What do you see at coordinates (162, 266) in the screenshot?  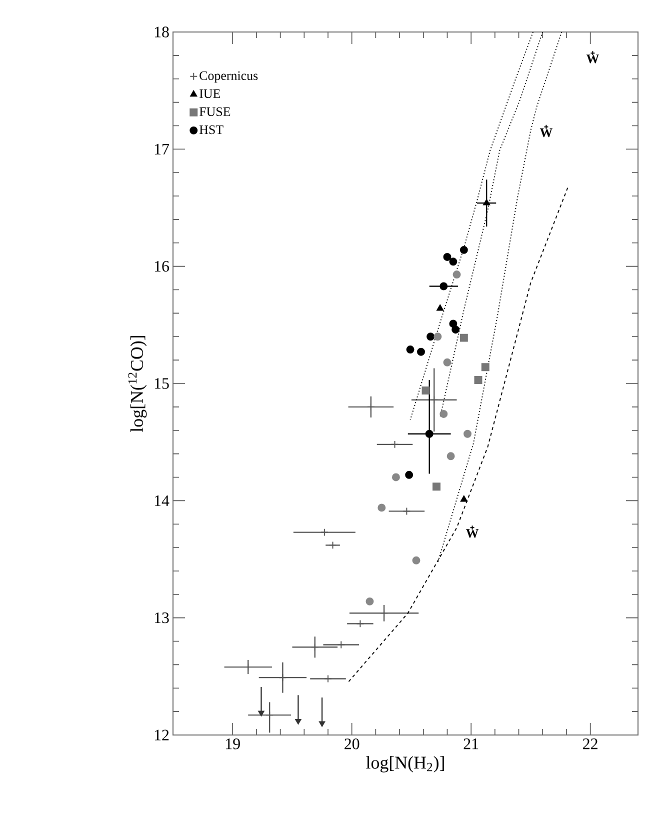 I see `y-tick-label: 16` at bounding box center [162, 266].